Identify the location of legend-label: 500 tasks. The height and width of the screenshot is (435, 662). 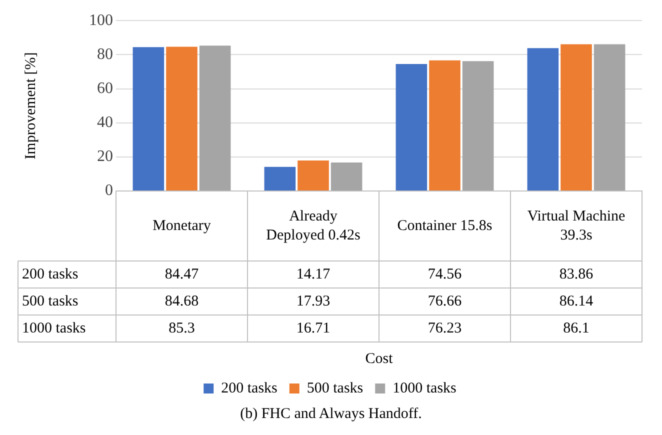
(335, 388).